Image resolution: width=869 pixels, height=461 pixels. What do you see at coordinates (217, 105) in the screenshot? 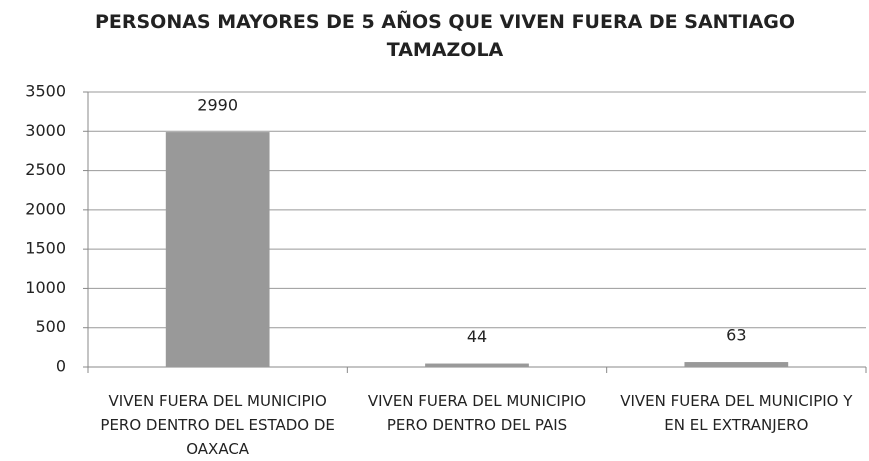
I see `data-label: 2990` at bounding box center [217, 105].